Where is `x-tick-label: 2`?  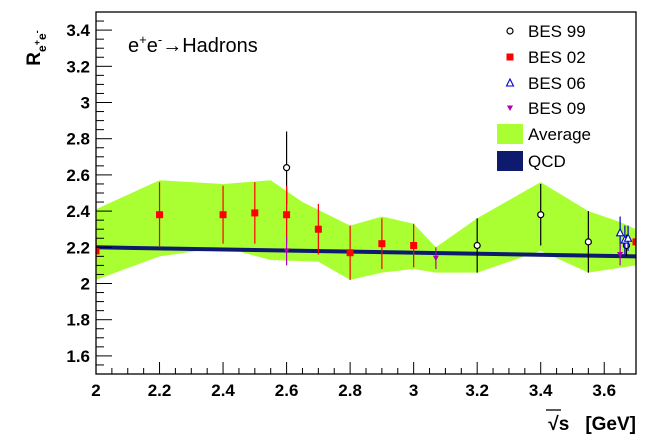
x-tick-label: 2 is located at coordinates (95, 390).